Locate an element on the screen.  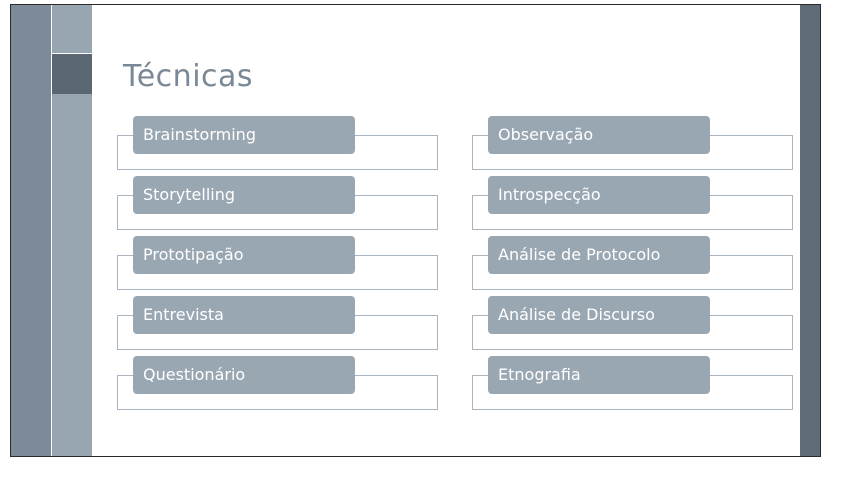
technique-label: Storytelling is located at coordinates (244, 195).